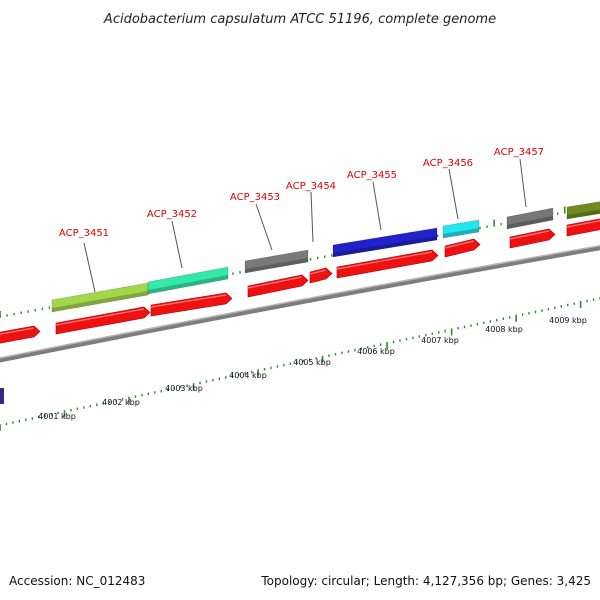 This screenshot has width=600, height=600. I want to click on kbp-label: 4001 kbp, so click(57, 416).